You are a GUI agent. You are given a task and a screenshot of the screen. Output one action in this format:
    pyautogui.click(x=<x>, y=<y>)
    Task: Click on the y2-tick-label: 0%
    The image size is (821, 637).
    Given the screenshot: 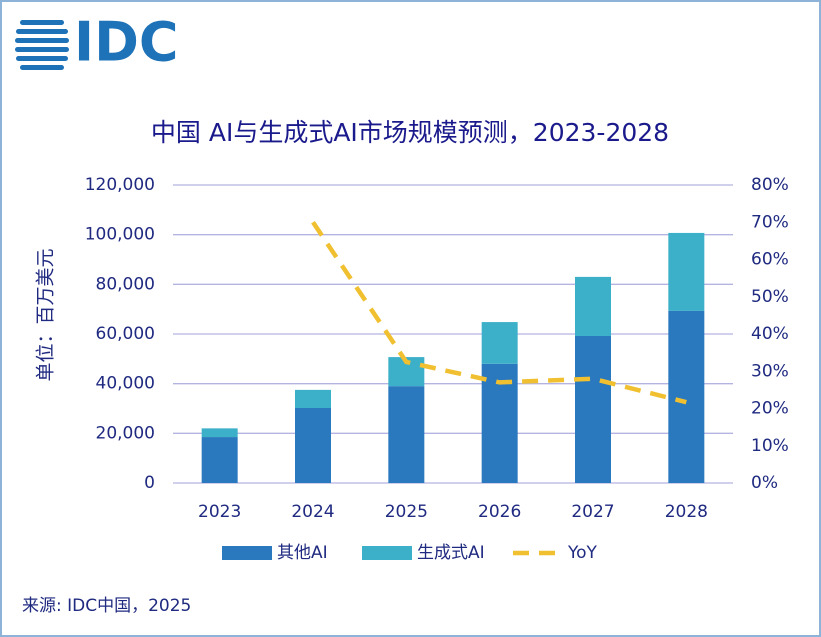 What is the action you would take?
    pyautogui.click(x=764, y=483)
    